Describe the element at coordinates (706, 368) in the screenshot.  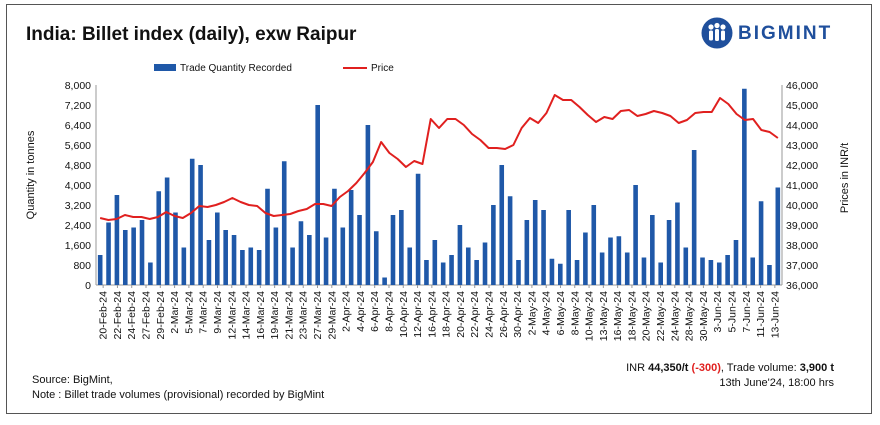
I see `summary-change: (-300)` at that location.